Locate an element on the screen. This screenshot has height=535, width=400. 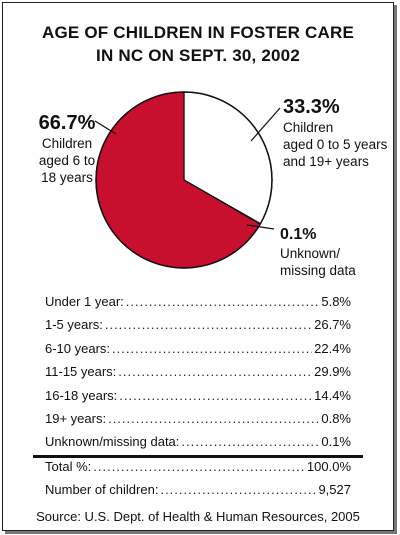
table-row: 11-15 years: 29.9% is located at coordinates (198, 375).